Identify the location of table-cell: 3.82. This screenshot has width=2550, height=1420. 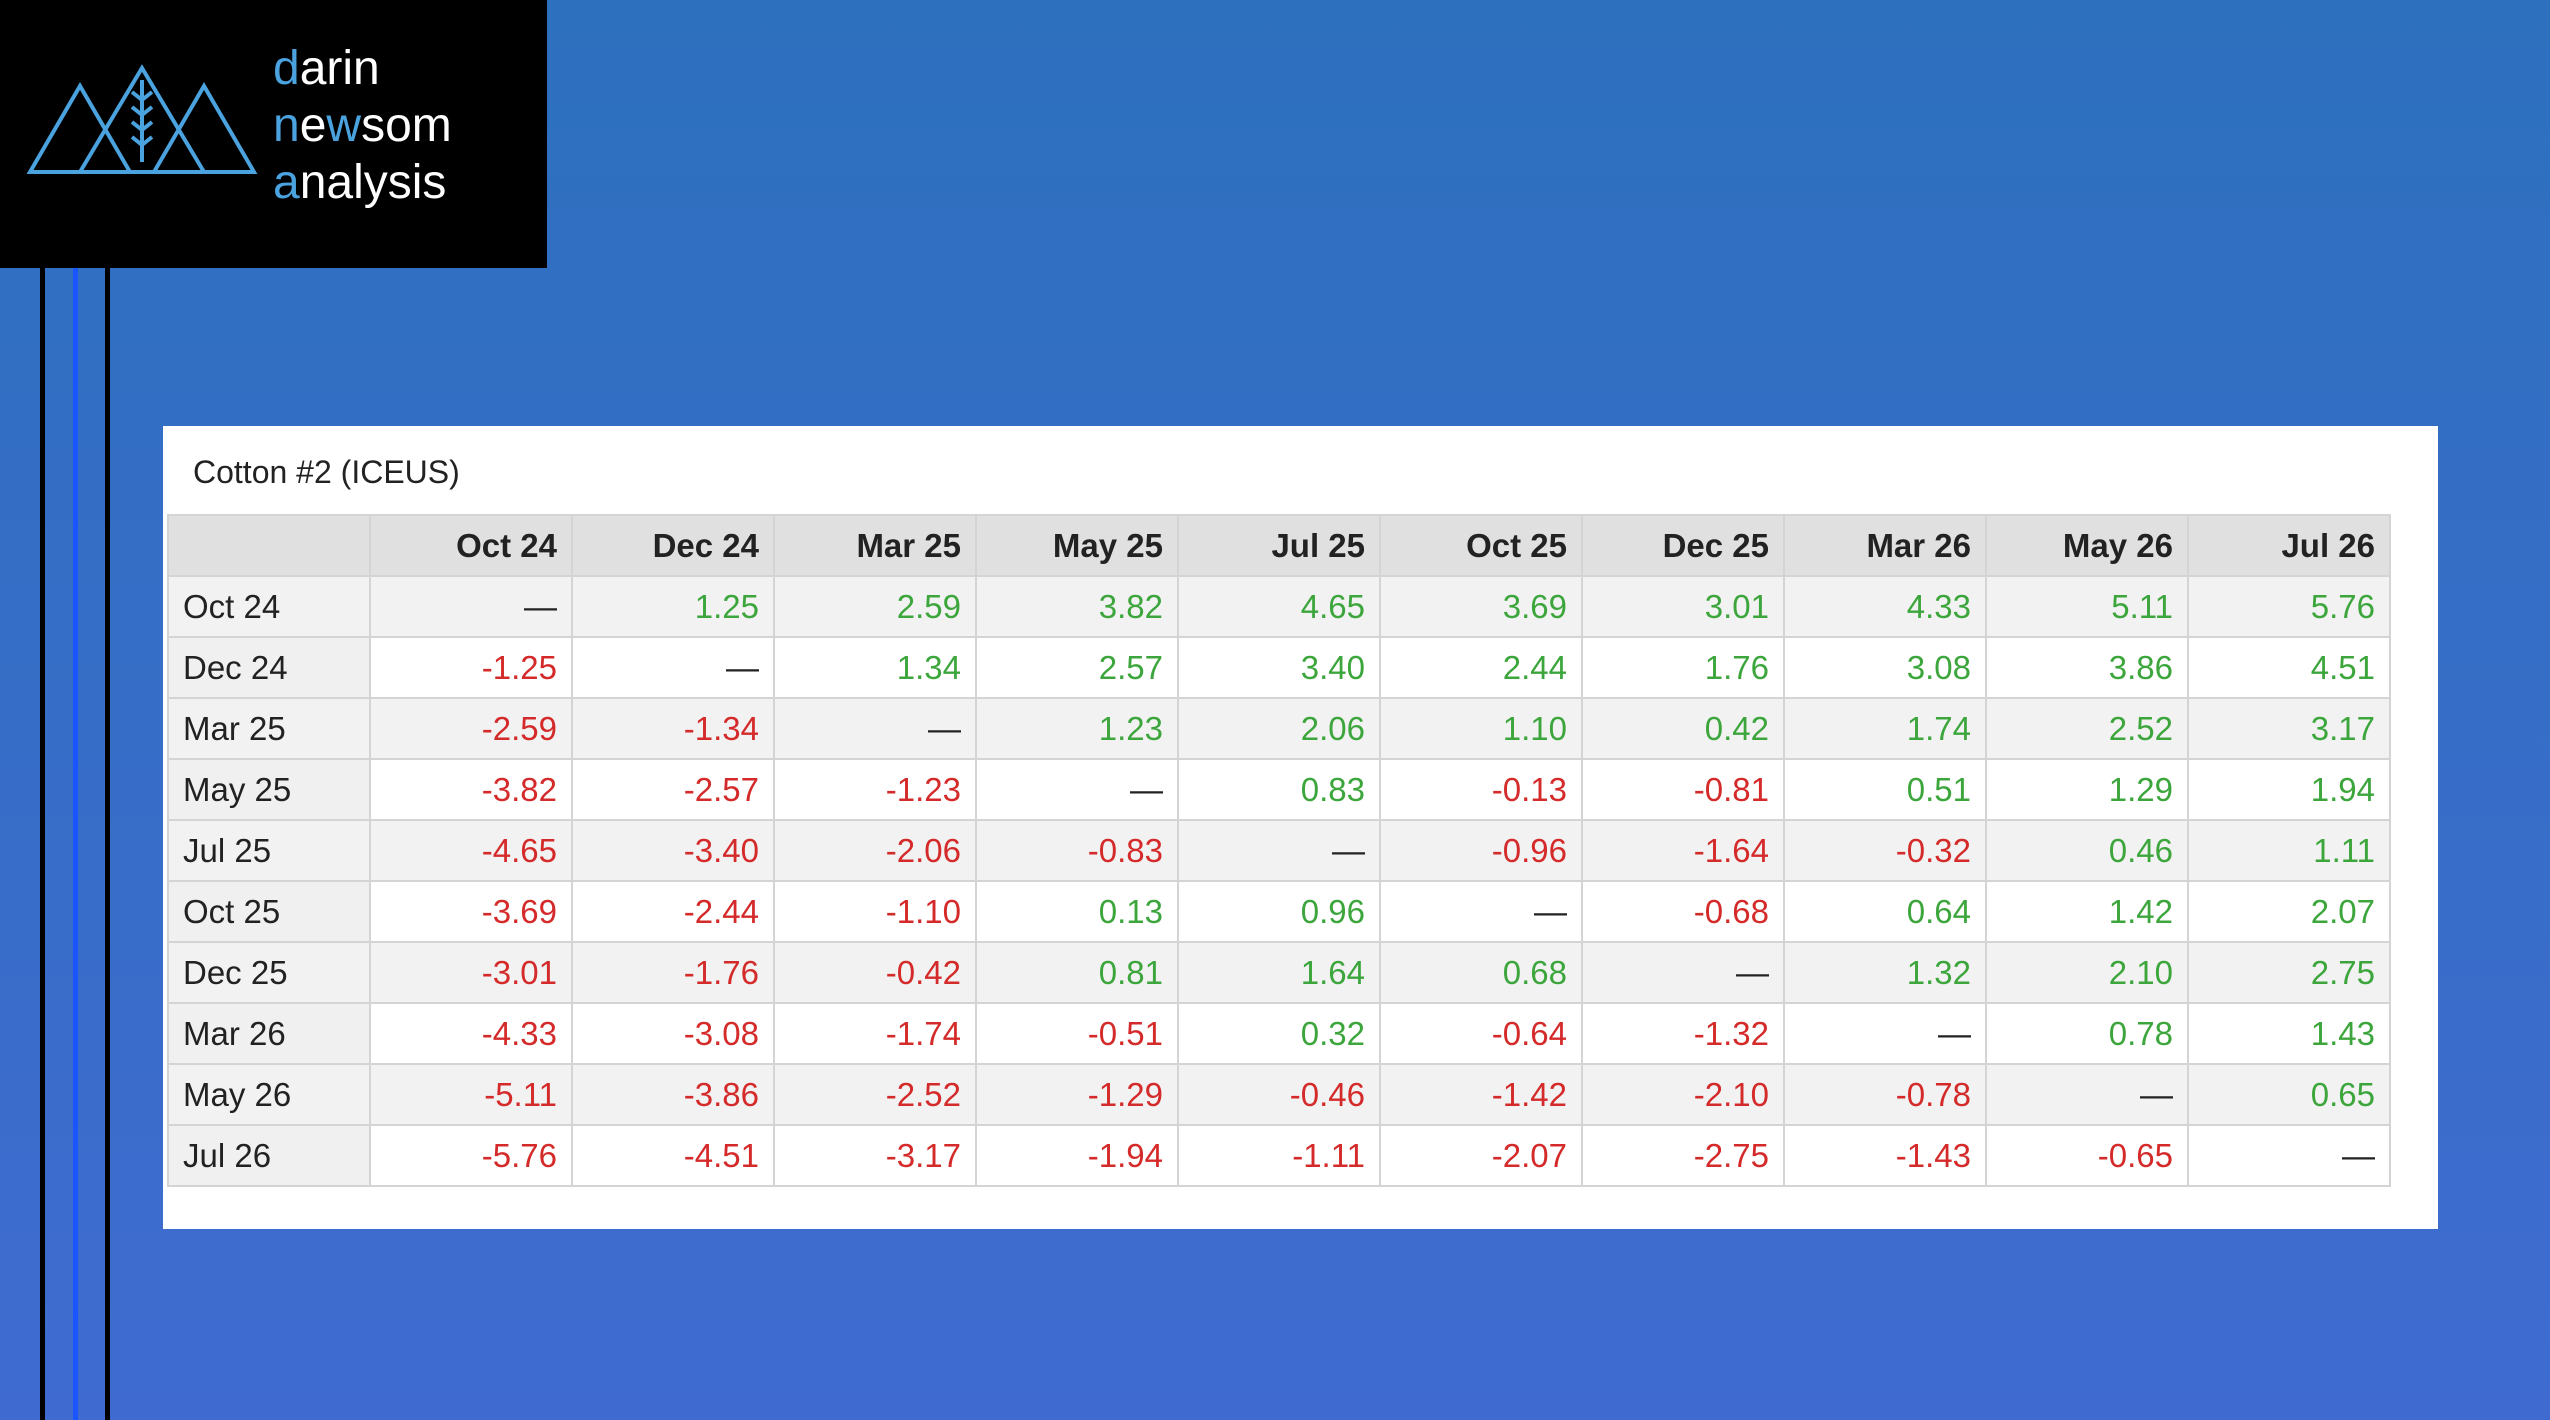
(1077, 606).